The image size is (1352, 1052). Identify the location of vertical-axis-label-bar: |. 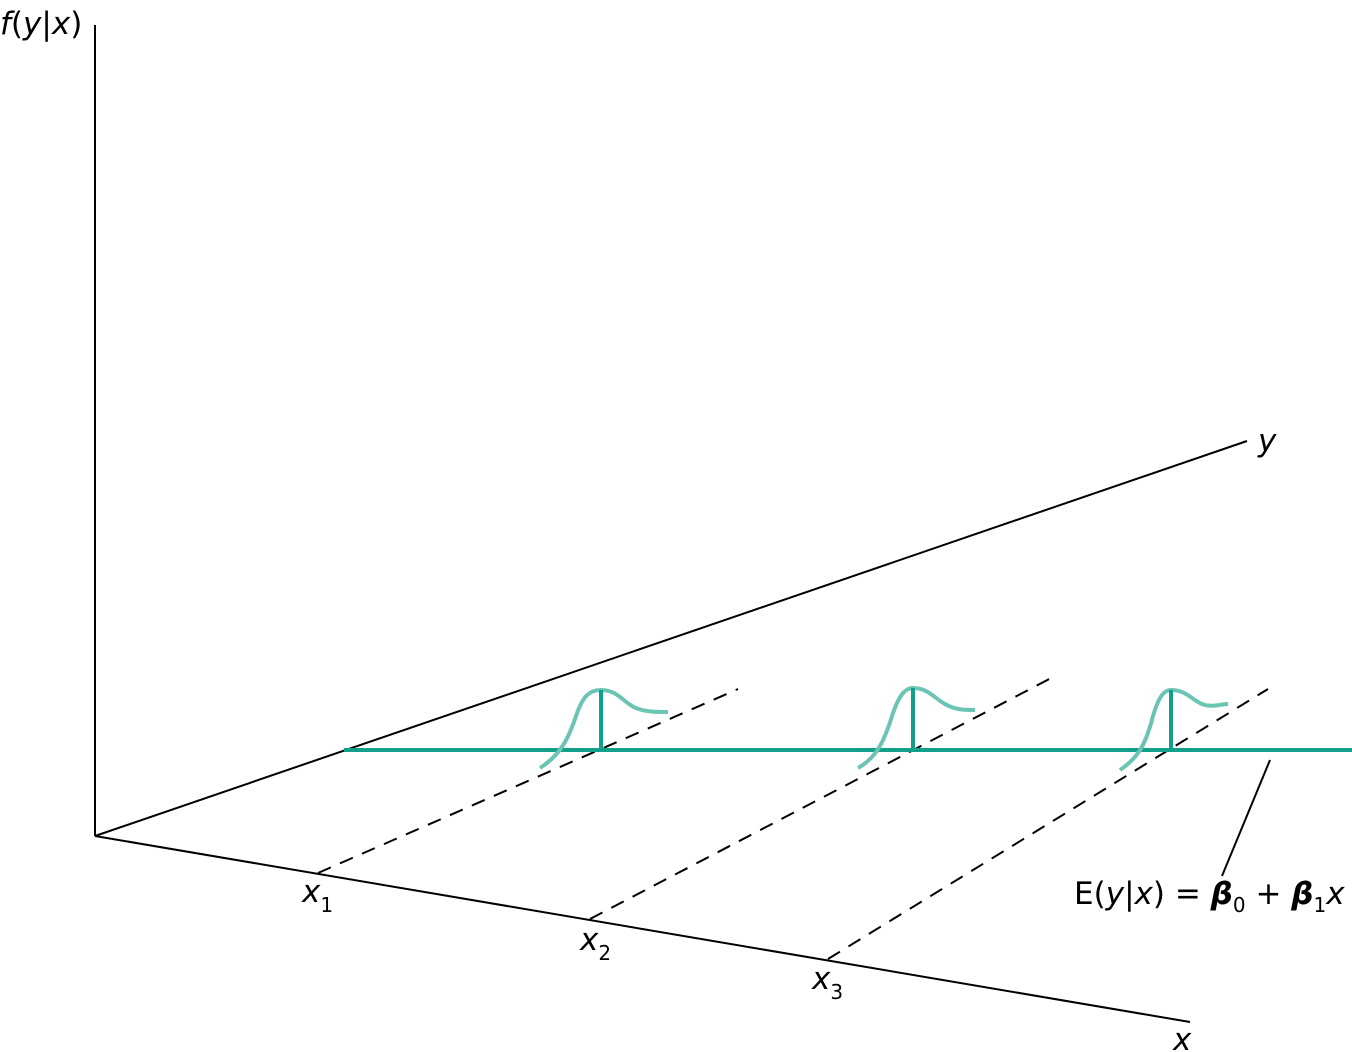
(46, 24).